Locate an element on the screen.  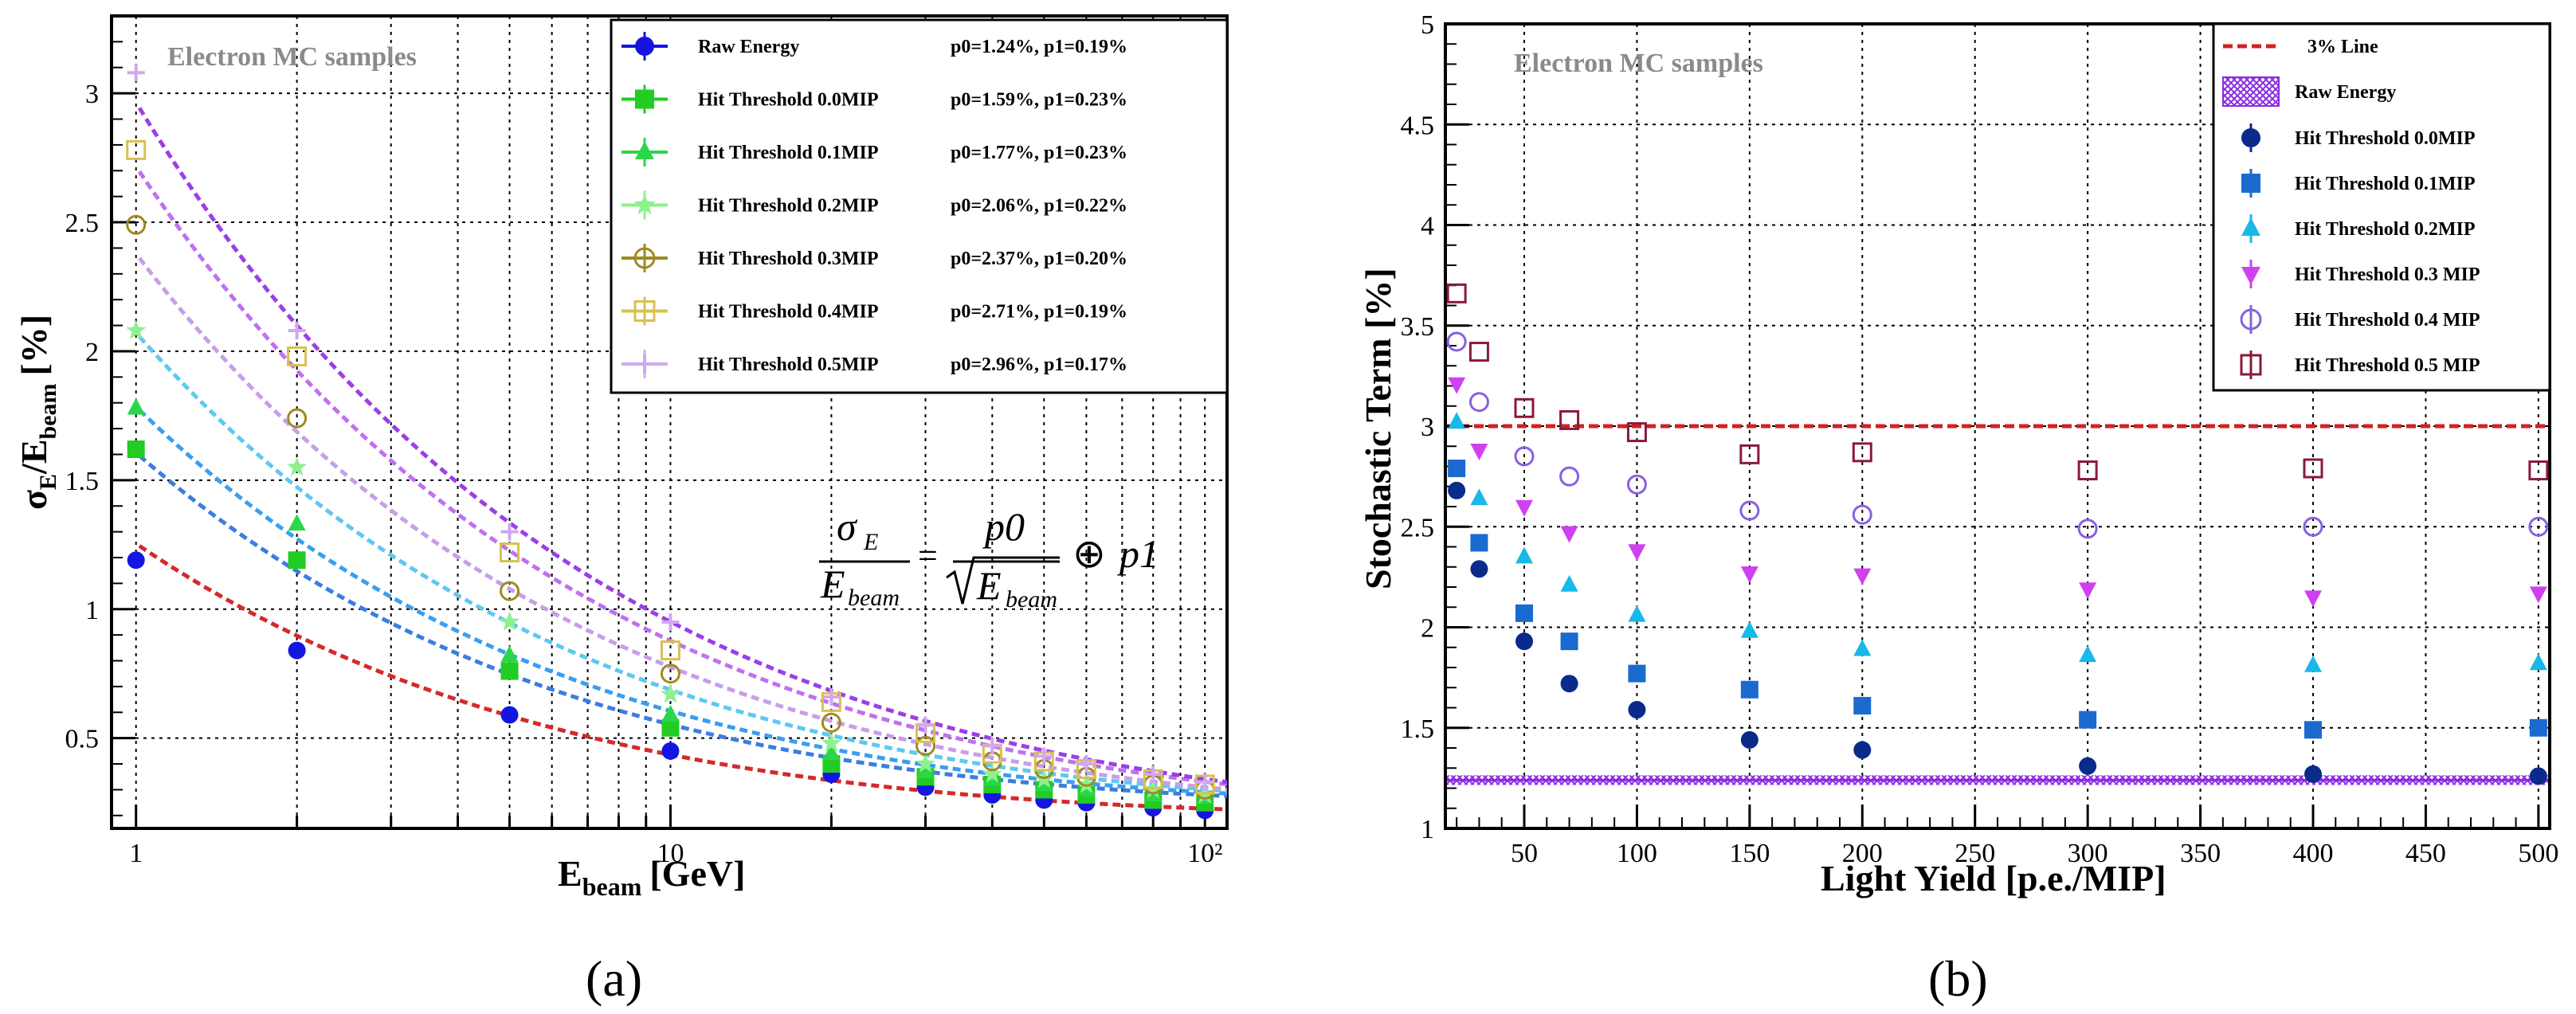
legend-label: Raw Energy is located at coordinates (748, 47).